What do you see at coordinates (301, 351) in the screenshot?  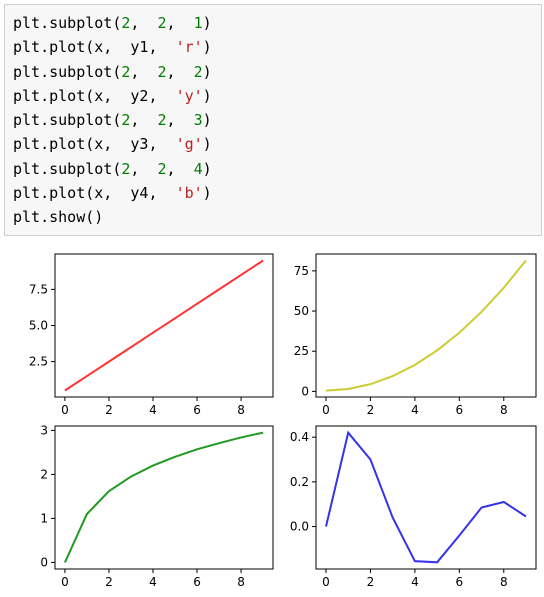 I see `y-tick-label: 25` at bounding box center [301, 351].